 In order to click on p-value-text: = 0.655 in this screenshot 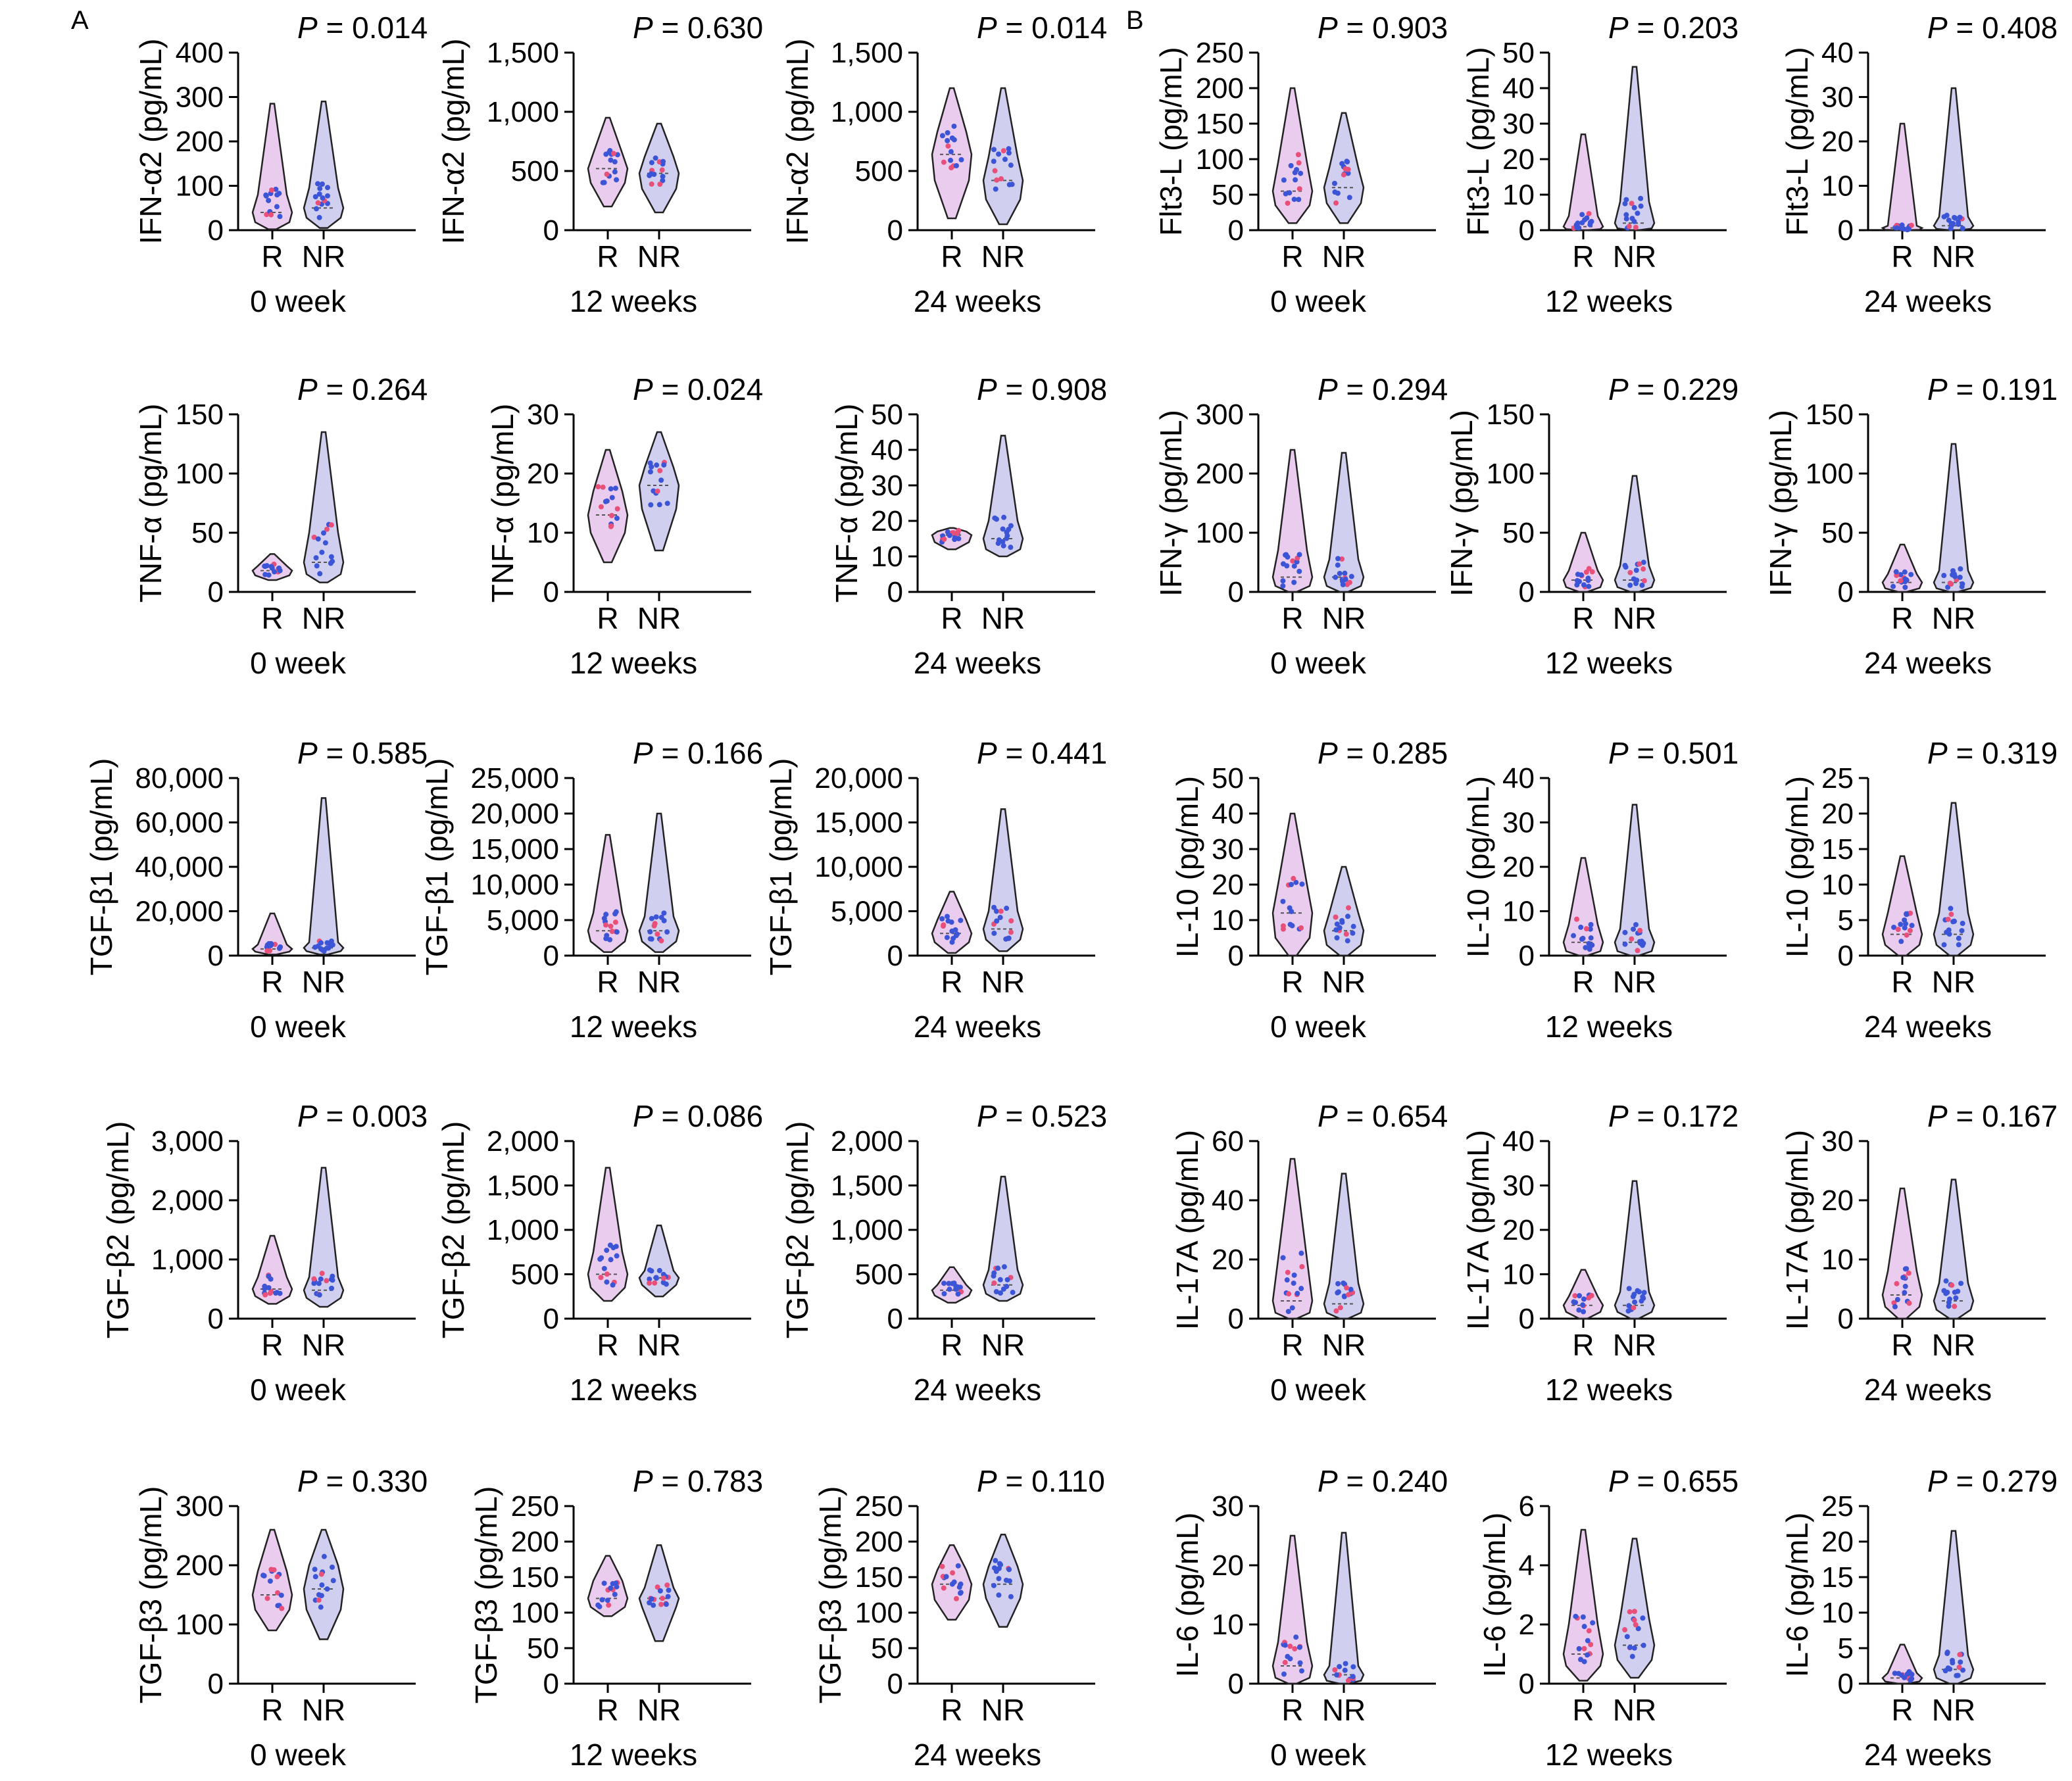, I will do `click(1684, 1481)`.